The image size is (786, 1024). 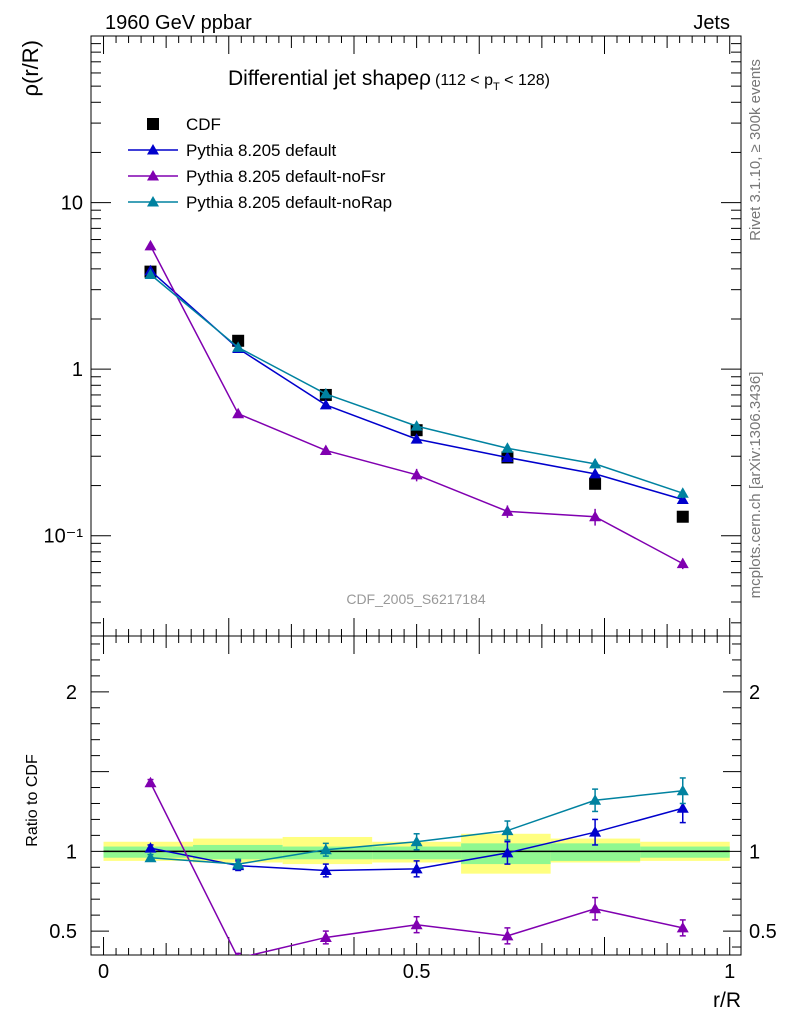 I want to click on analysis-watermark: CDF_2005_S6217184, so click(x=416, y=599).